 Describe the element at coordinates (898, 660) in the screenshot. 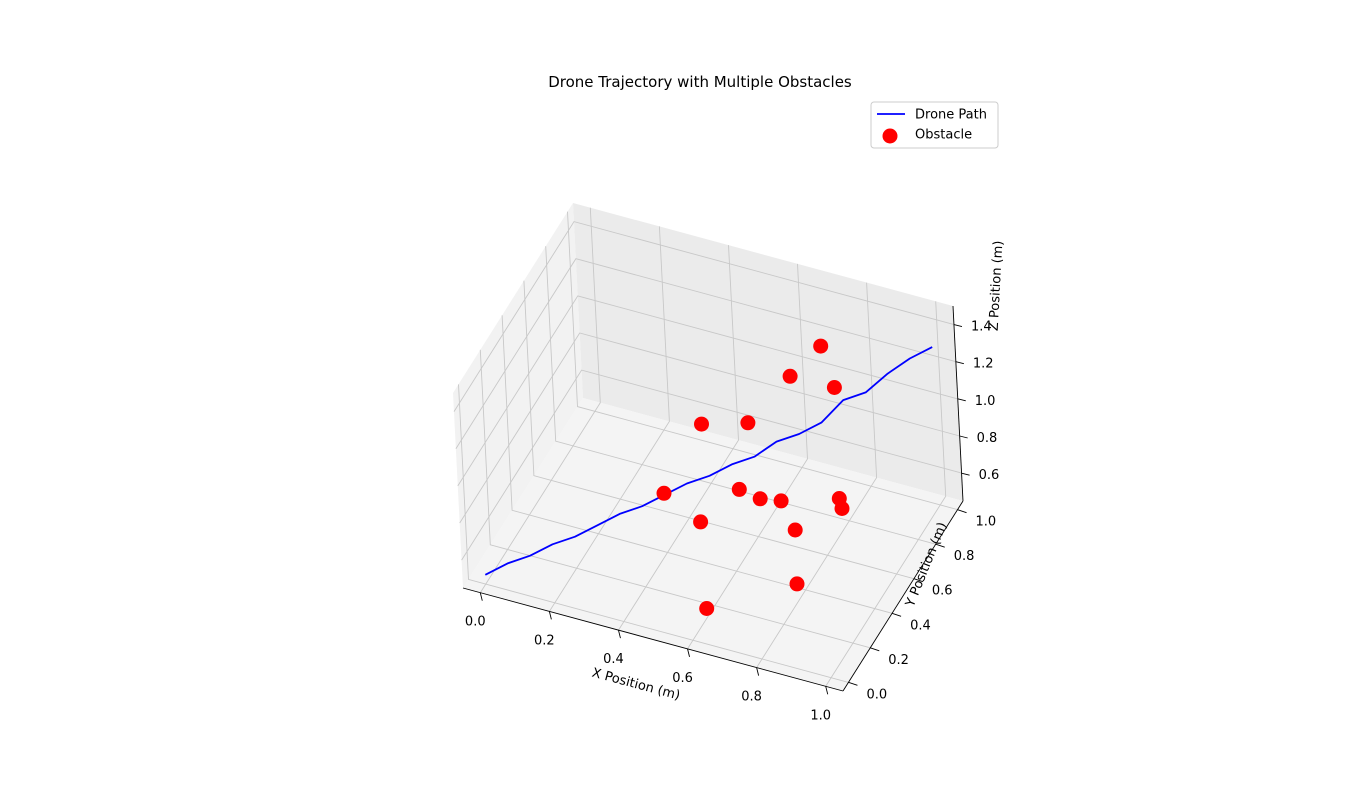

I see `y-tick-label: 0.2` at that location.